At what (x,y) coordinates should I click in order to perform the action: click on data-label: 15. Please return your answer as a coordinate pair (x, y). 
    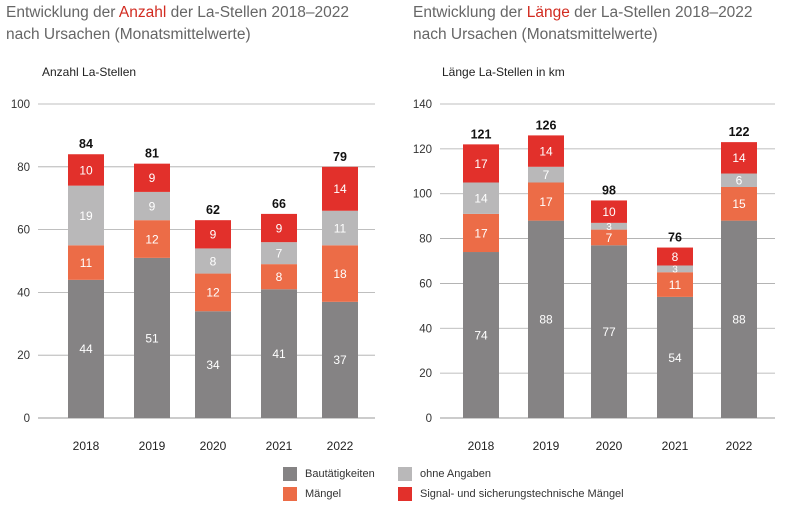
    Looking at the image, I should click on (739, 204).